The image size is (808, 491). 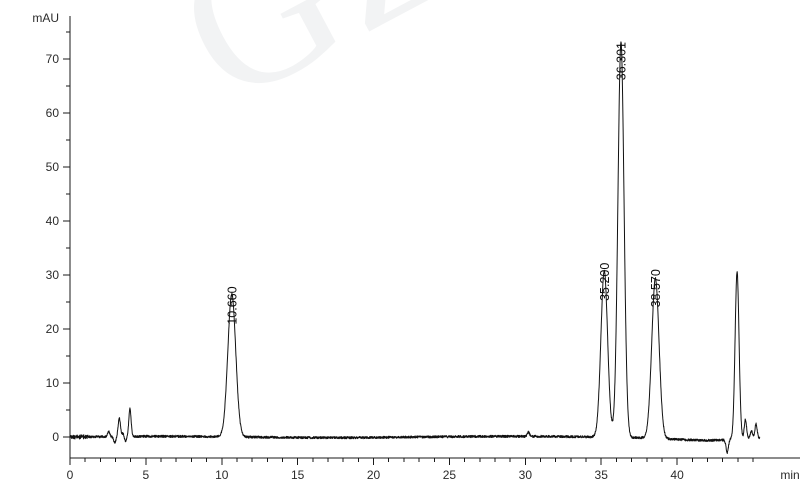 What do you see at coordinates (146, 475) in the screenshot?
I see `x-tick-label: 5` at bounding box center [146, 475].